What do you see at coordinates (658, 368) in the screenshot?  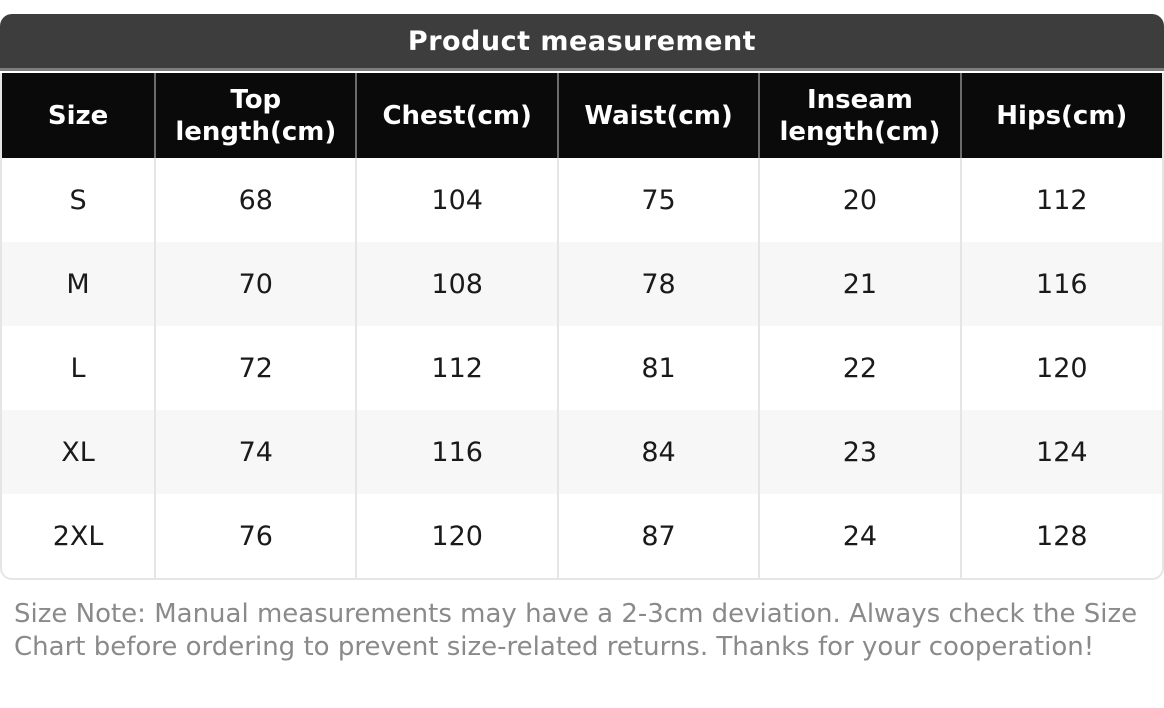 I see `measurement-cell-waist-cm: 81` at bounding box center [658, 368].